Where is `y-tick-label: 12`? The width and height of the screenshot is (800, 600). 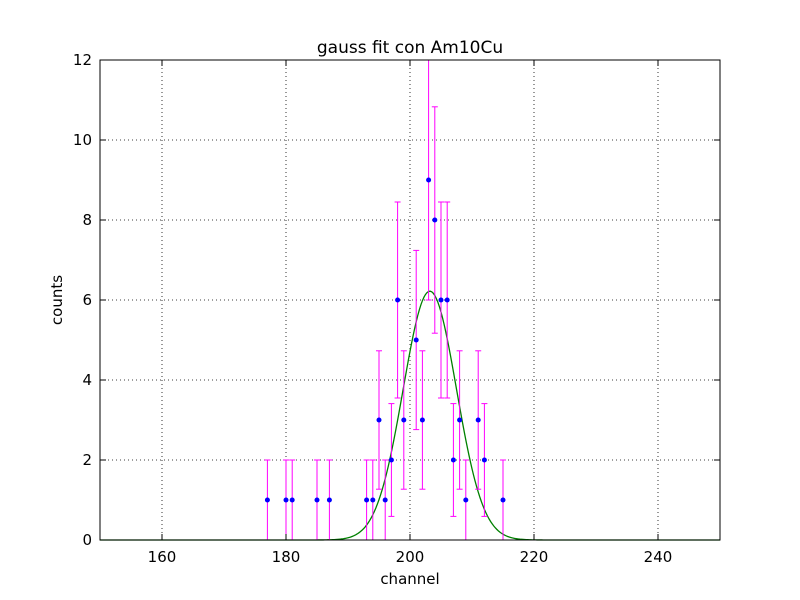
y-tick-label: 12 is located at coordinates (82, 60).